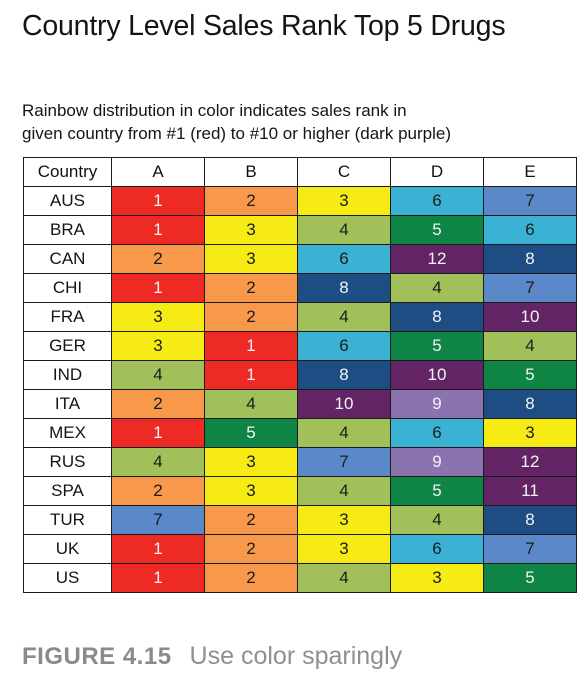 The width and height of the screenshot is (579, 695). I want to click on country-cell: RUS, so click(67, 462).